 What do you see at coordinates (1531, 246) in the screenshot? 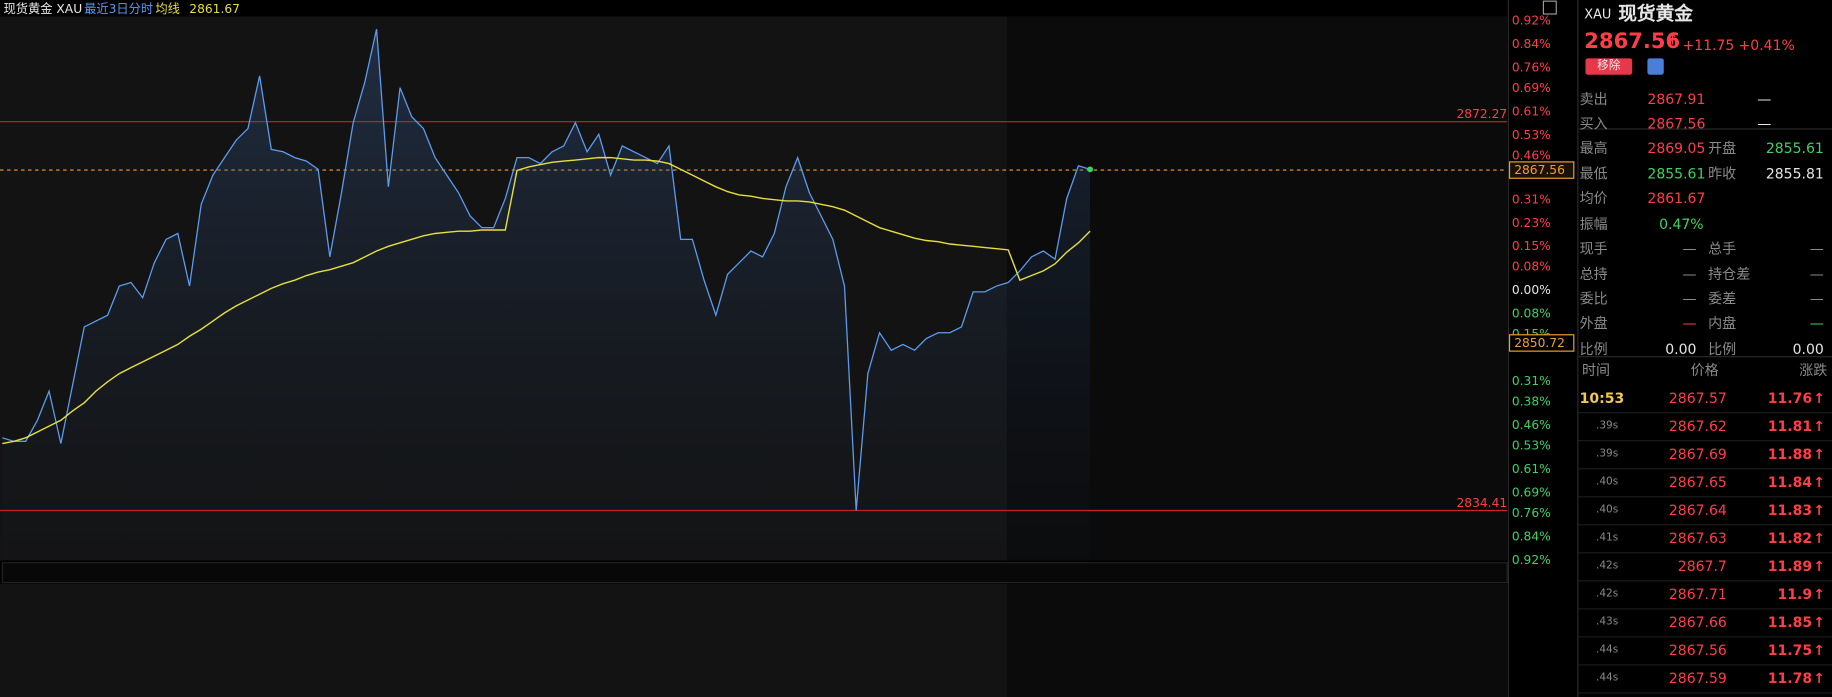
I see `y2-tick-label: 0.15%` at bounding box center [1531, 246].